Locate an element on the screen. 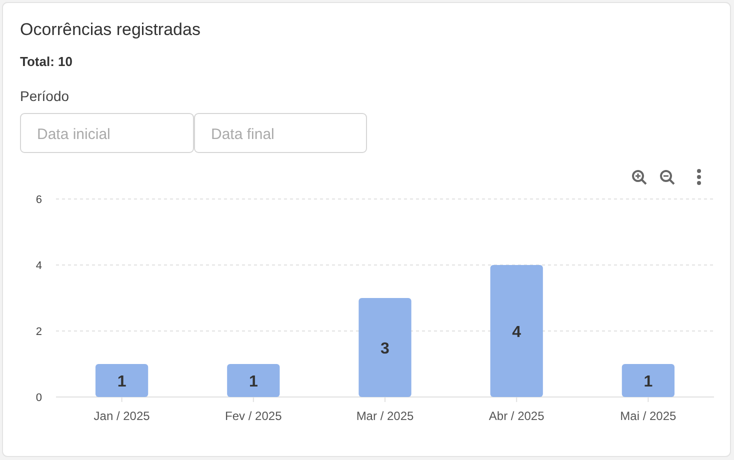  data-label: 4 is located at coordinates (517, 332).